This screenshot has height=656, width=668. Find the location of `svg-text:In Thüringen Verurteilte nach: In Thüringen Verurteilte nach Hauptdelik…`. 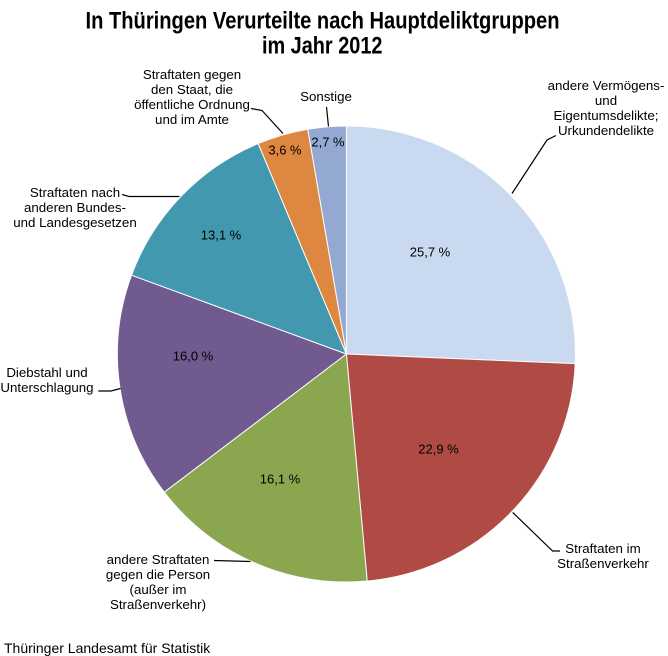

svg-text:In Thüringen Verurteilte nach: In Thüringen Verurteilte nach Hauptdelik… is located at coordinates (323, 22).